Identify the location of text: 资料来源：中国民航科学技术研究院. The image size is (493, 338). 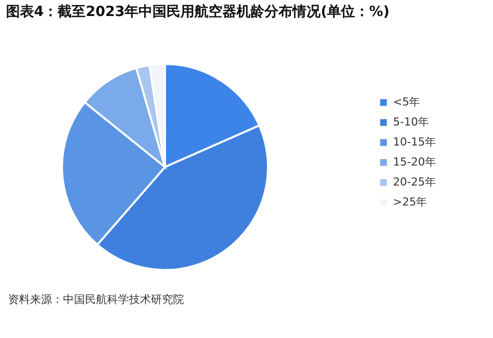
(96, 299).